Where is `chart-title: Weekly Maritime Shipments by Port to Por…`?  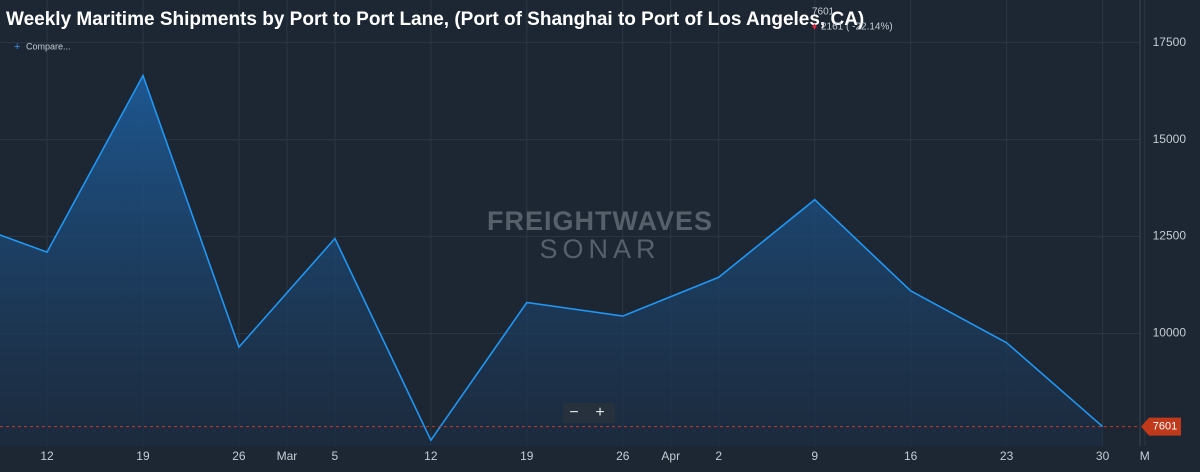 chart-title: Weekly Maritime Shipments by Port to Por… is located at coordinates (435, 19).